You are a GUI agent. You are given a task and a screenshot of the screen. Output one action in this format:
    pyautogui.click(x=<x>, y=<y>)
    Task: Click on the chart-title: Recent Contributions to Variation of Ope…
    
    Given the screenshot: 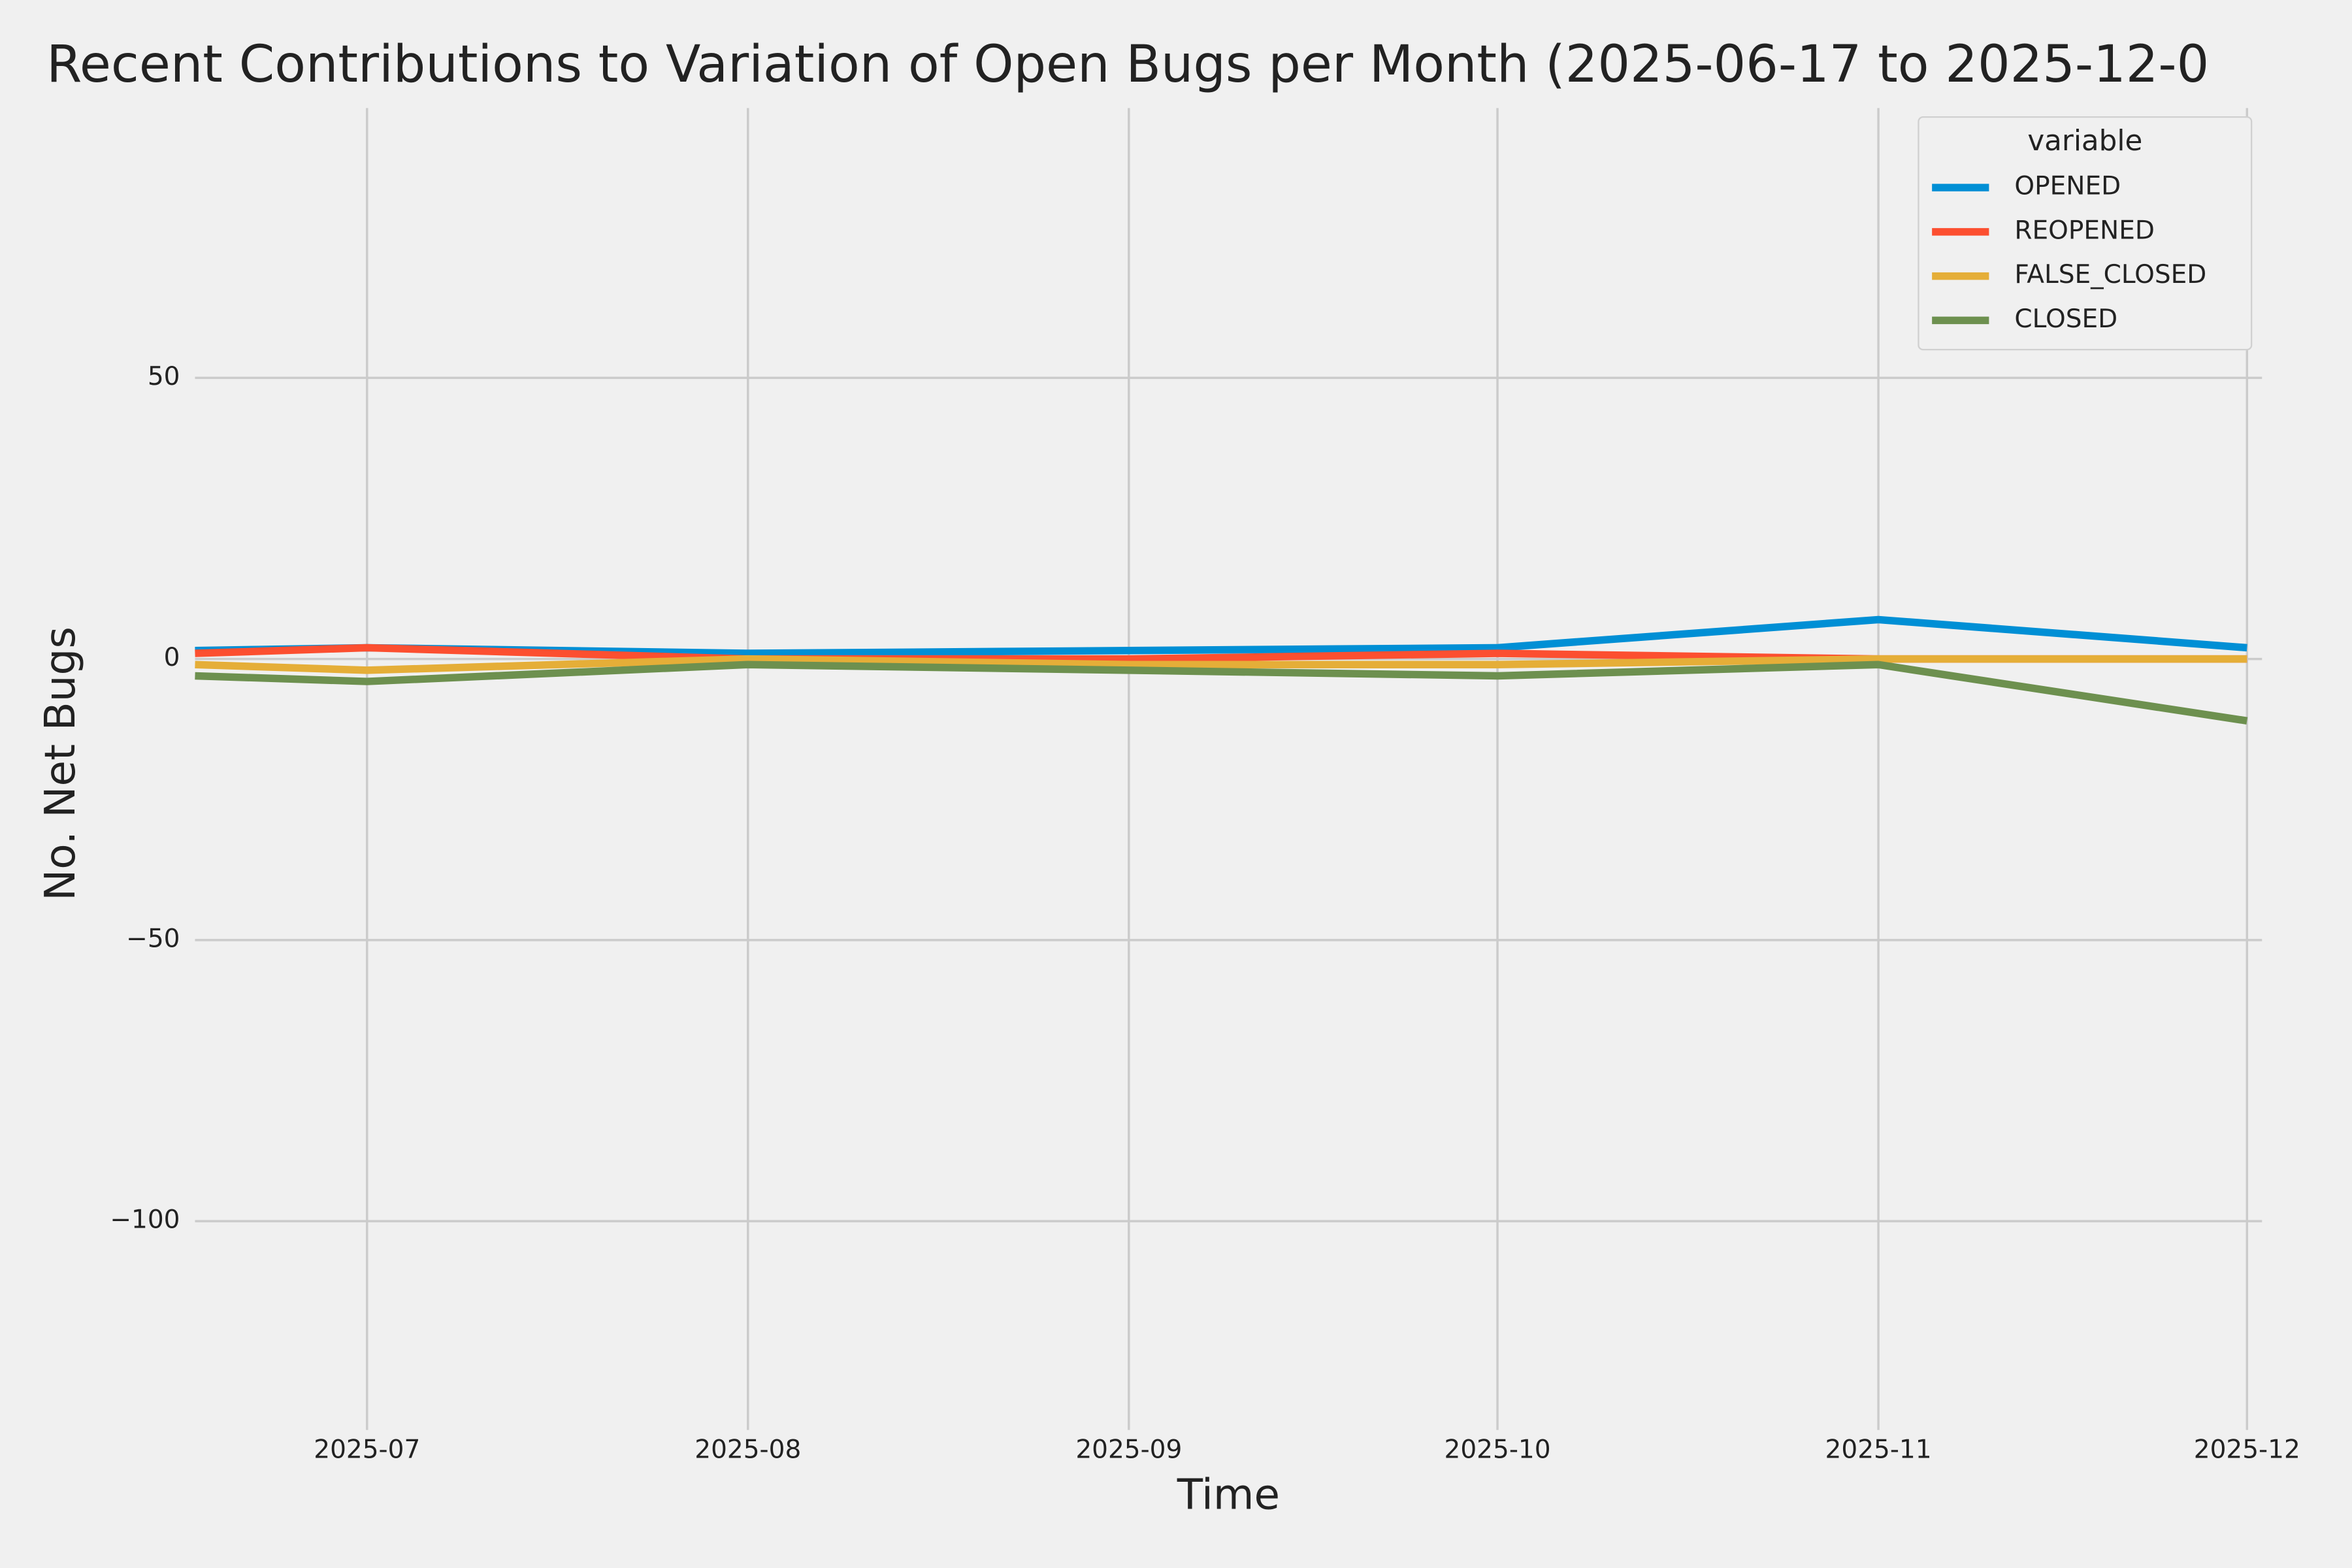 What is the action you would take?
    pyautogui.click(x=1127, y=64)
    